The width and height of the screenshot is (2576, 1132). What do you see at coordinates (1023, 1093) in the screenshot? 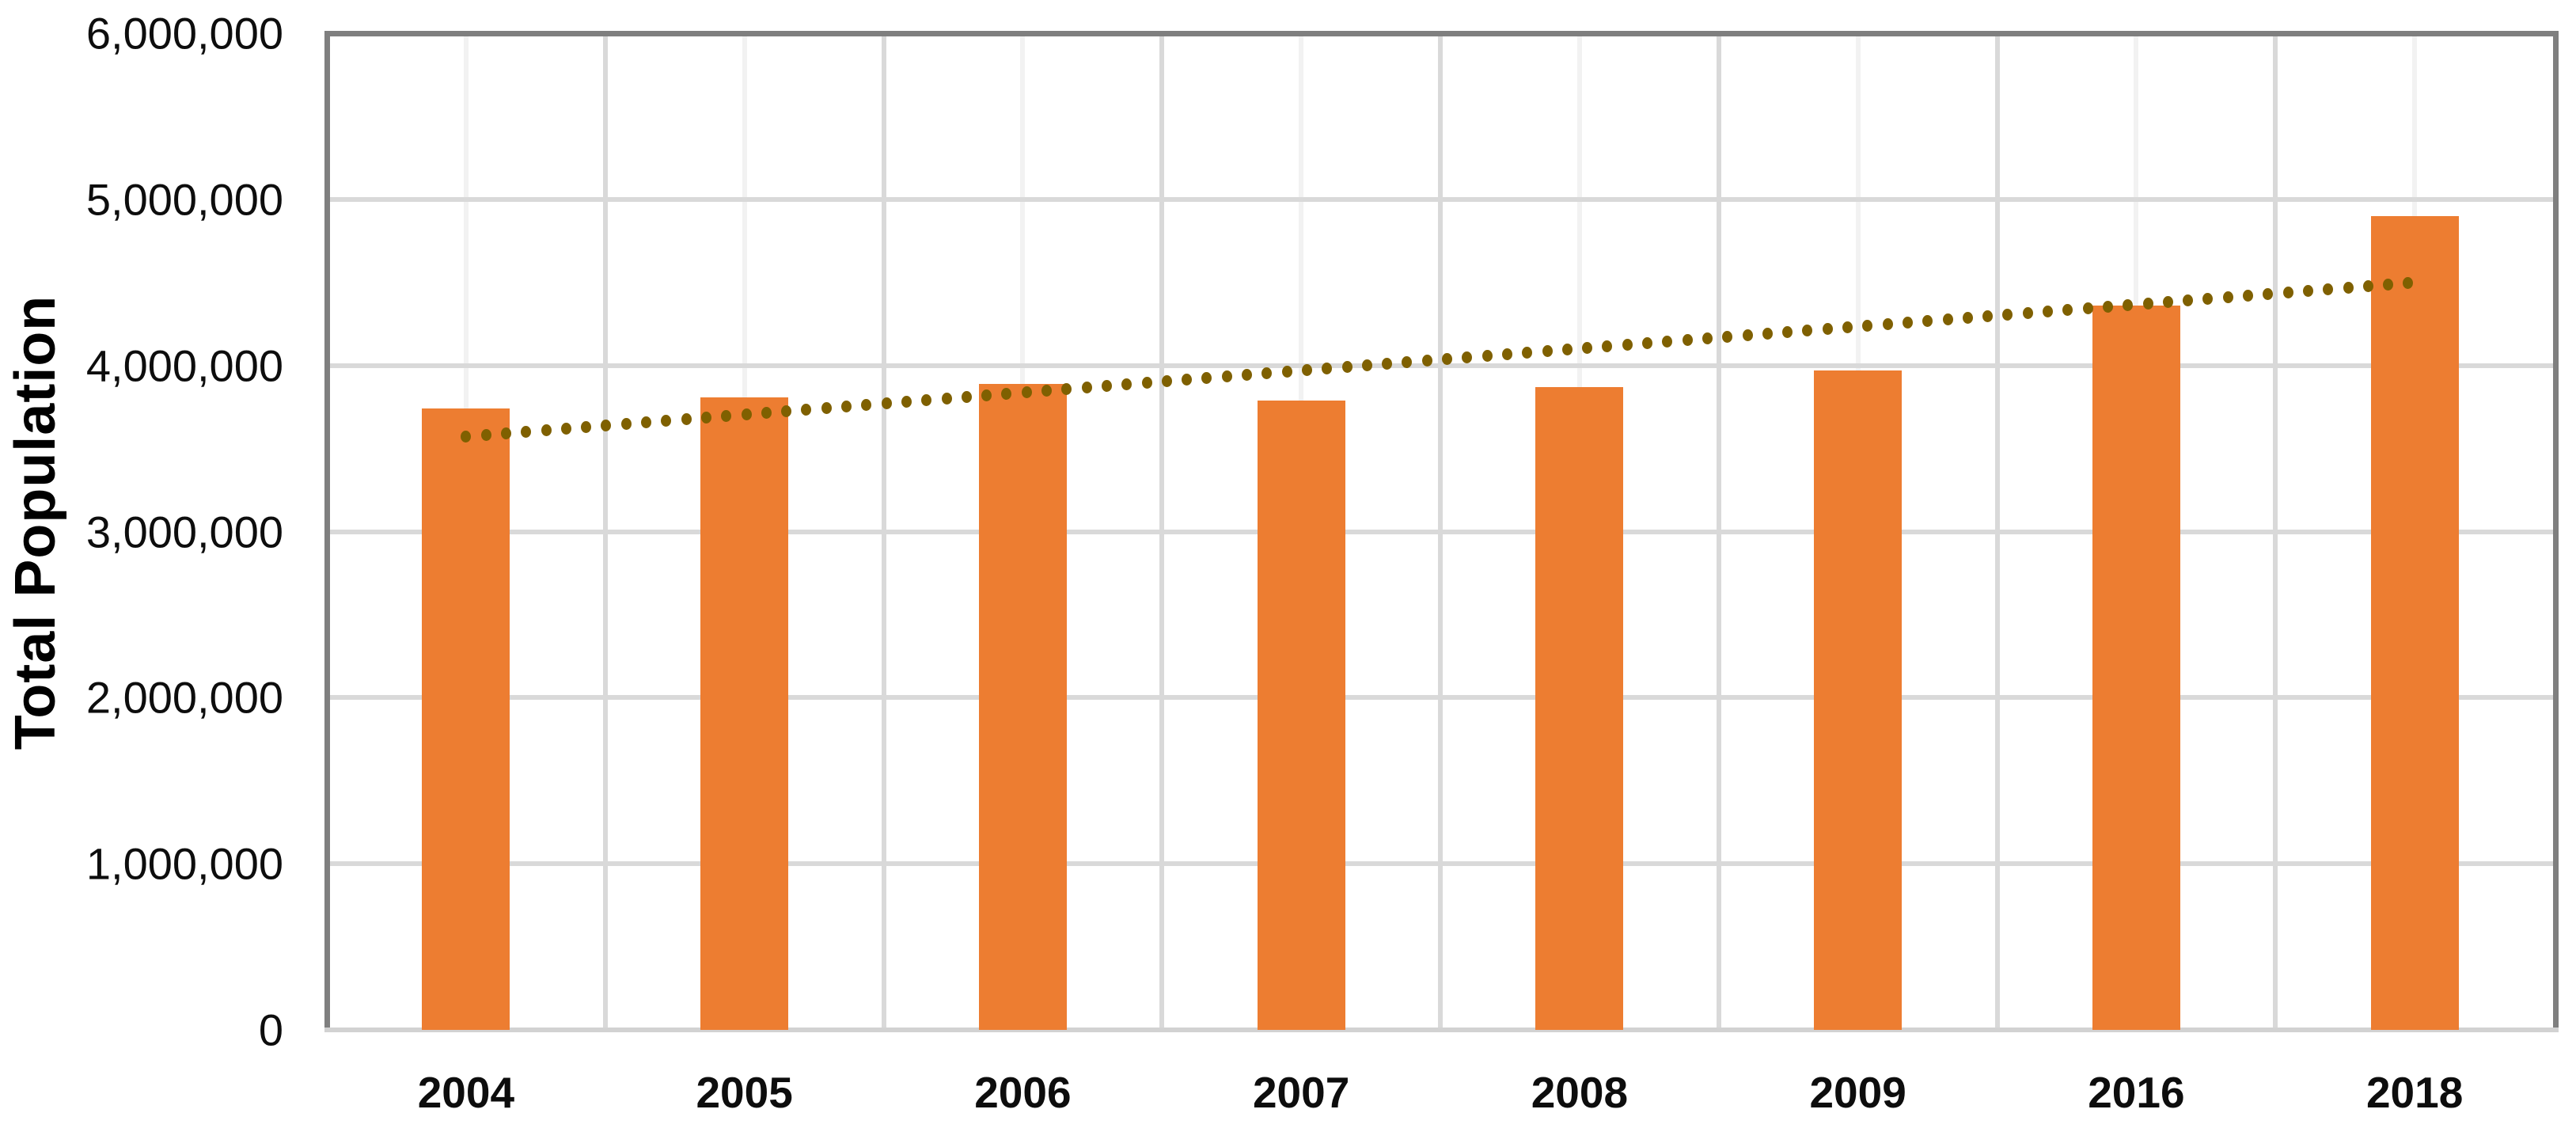
I see `x-tick-label-2006: 2006` at bounding box center [1023, 1093].